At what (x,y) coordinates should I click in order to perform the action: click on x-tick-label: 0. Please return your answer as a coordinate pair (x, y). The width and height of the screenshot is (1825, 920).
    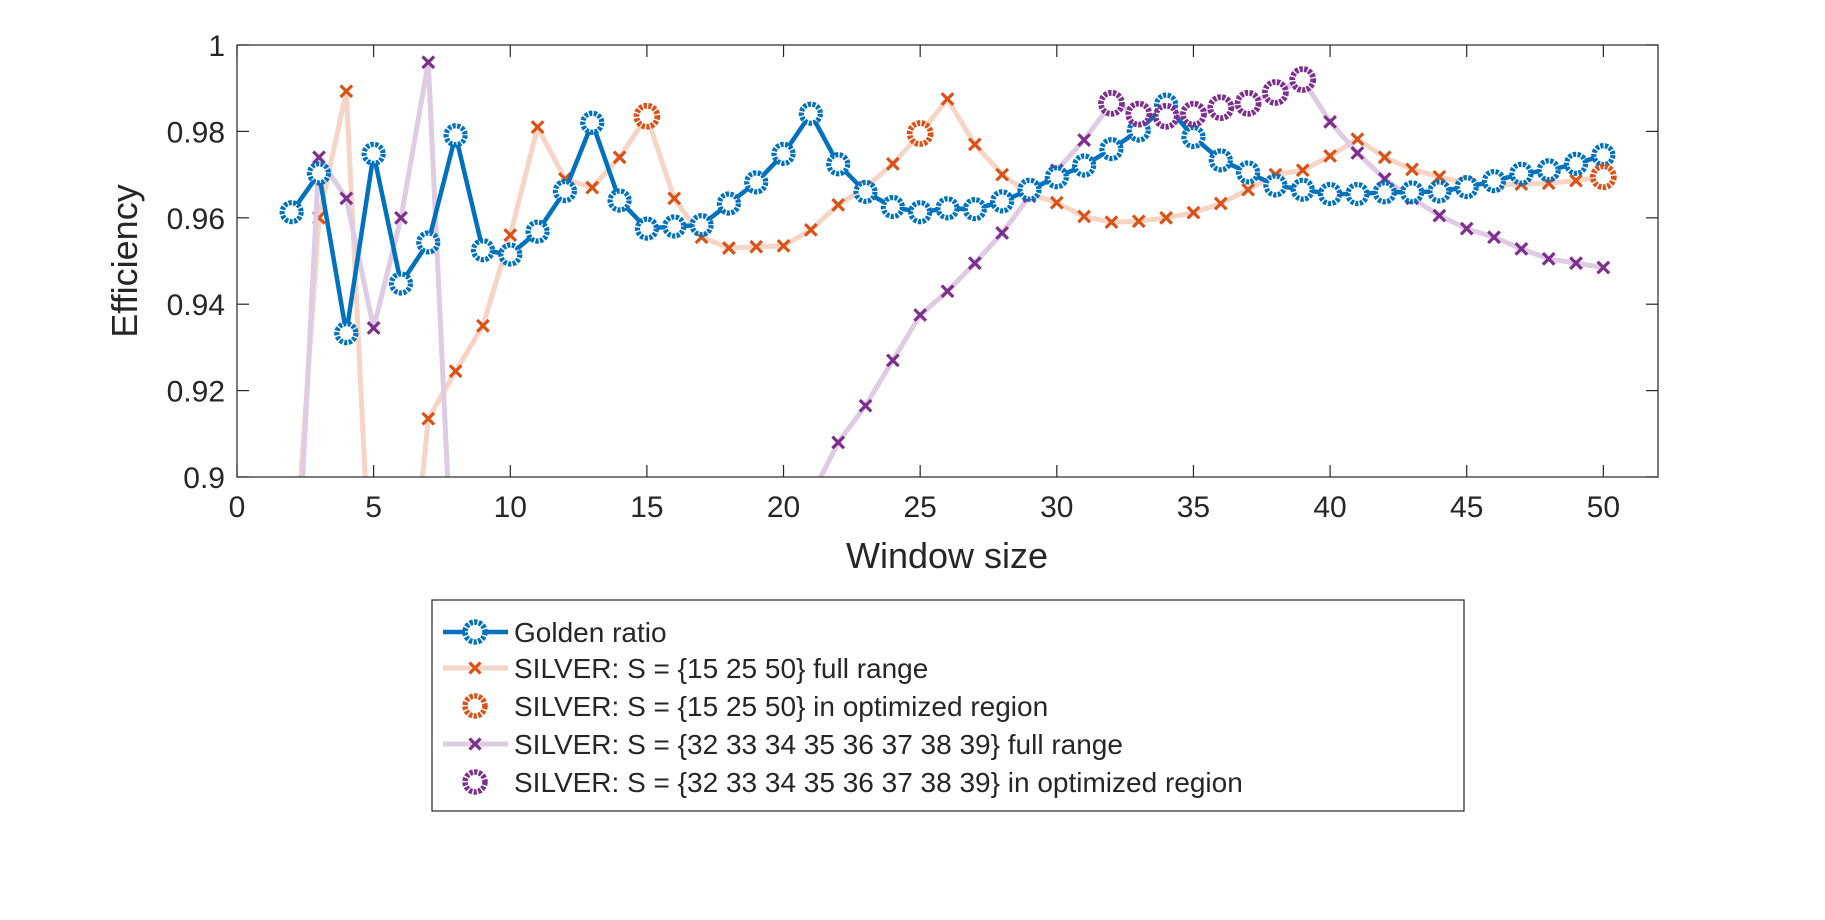
    Looking at the image, I should click on (237, 507).